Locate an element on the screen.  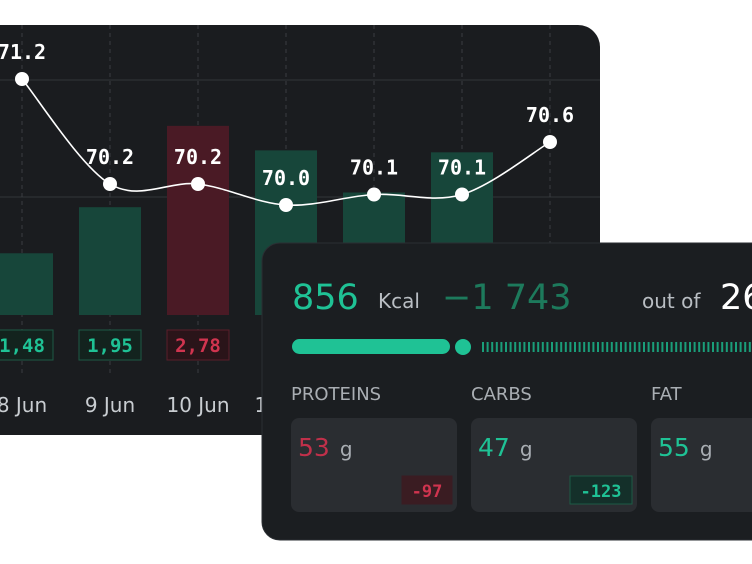
progress-knob is located at coordinates (463, 347).